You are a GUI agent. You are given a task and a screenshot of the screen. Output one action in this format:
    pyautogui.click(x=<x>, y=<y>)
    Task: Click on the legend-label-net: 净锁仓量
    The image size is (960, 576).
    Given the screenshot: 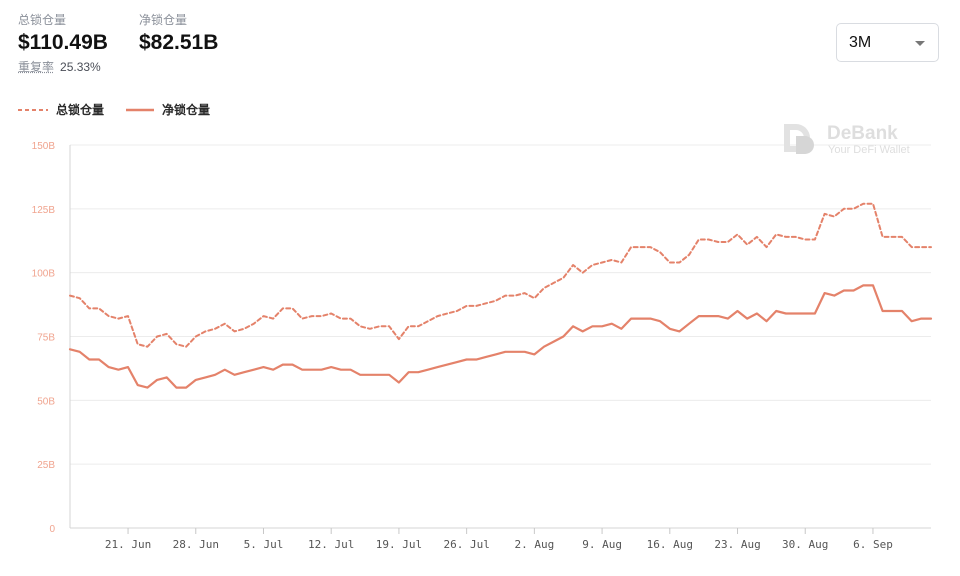 What is the action you would take?
    pyautogui.click(x=186, y=110)
    